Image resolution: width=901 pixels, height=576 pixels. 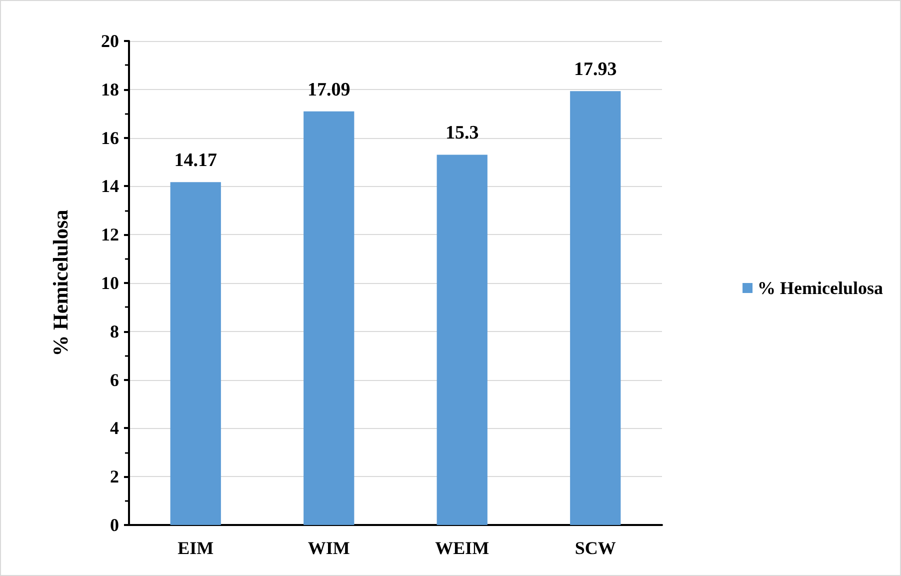 What do you see at coordinates (114, 331) in the screenshot?
I see `y-tick-label: 8` at bounding box center [114, 331].